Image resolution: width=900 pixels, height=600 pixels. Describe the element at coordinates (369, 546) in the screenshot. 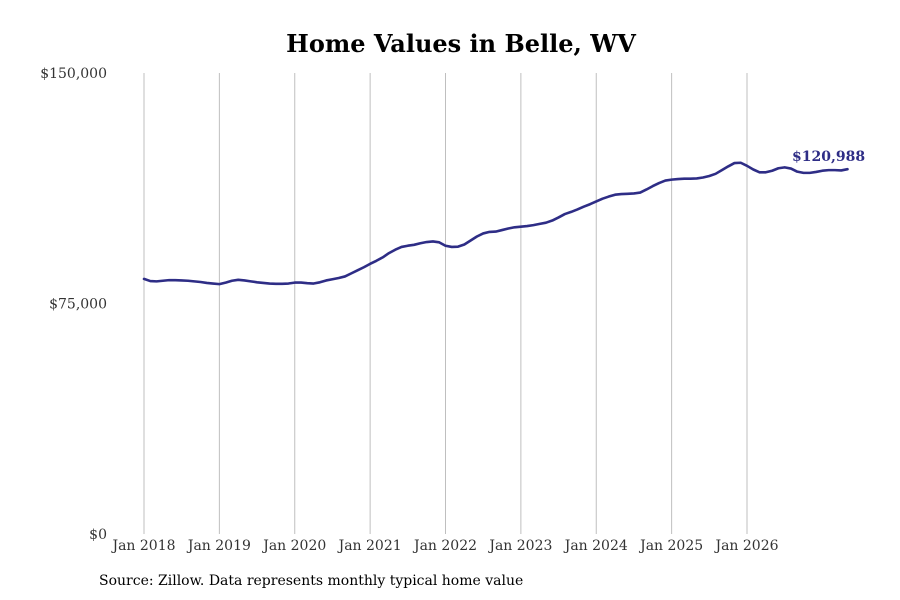

I see `x-tick-label: Jan 2021` at that location.